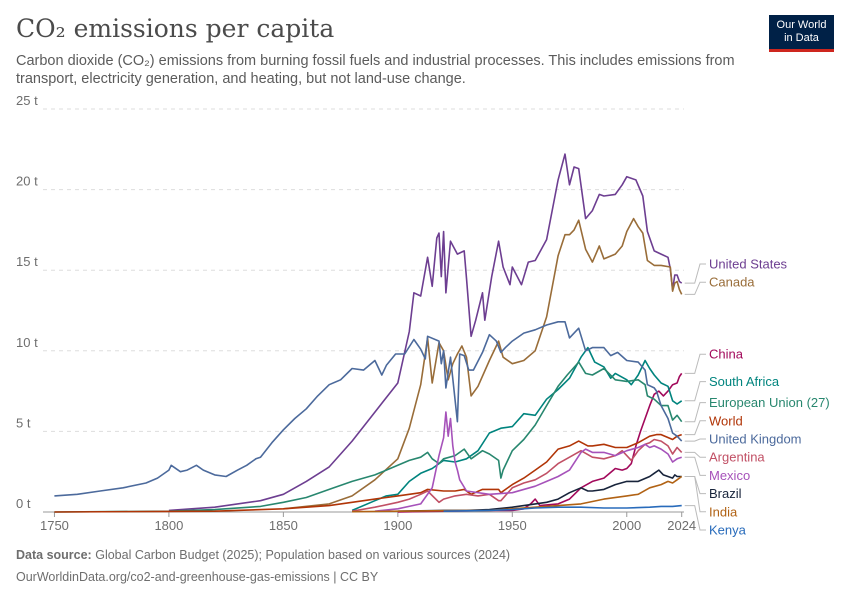 This screenshot has height=600, width=850. I want to click on y-tick-label: 20 t, so click(27, 181).